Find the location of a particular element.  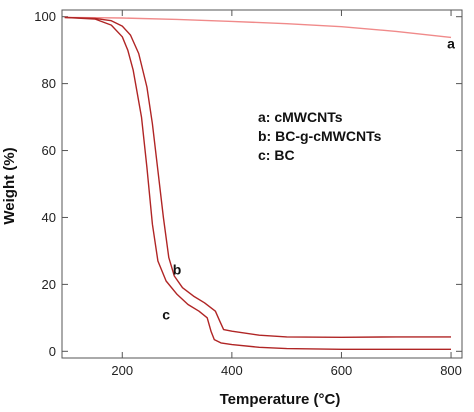

curve-label-c: c is located at coordinates (166, 315).